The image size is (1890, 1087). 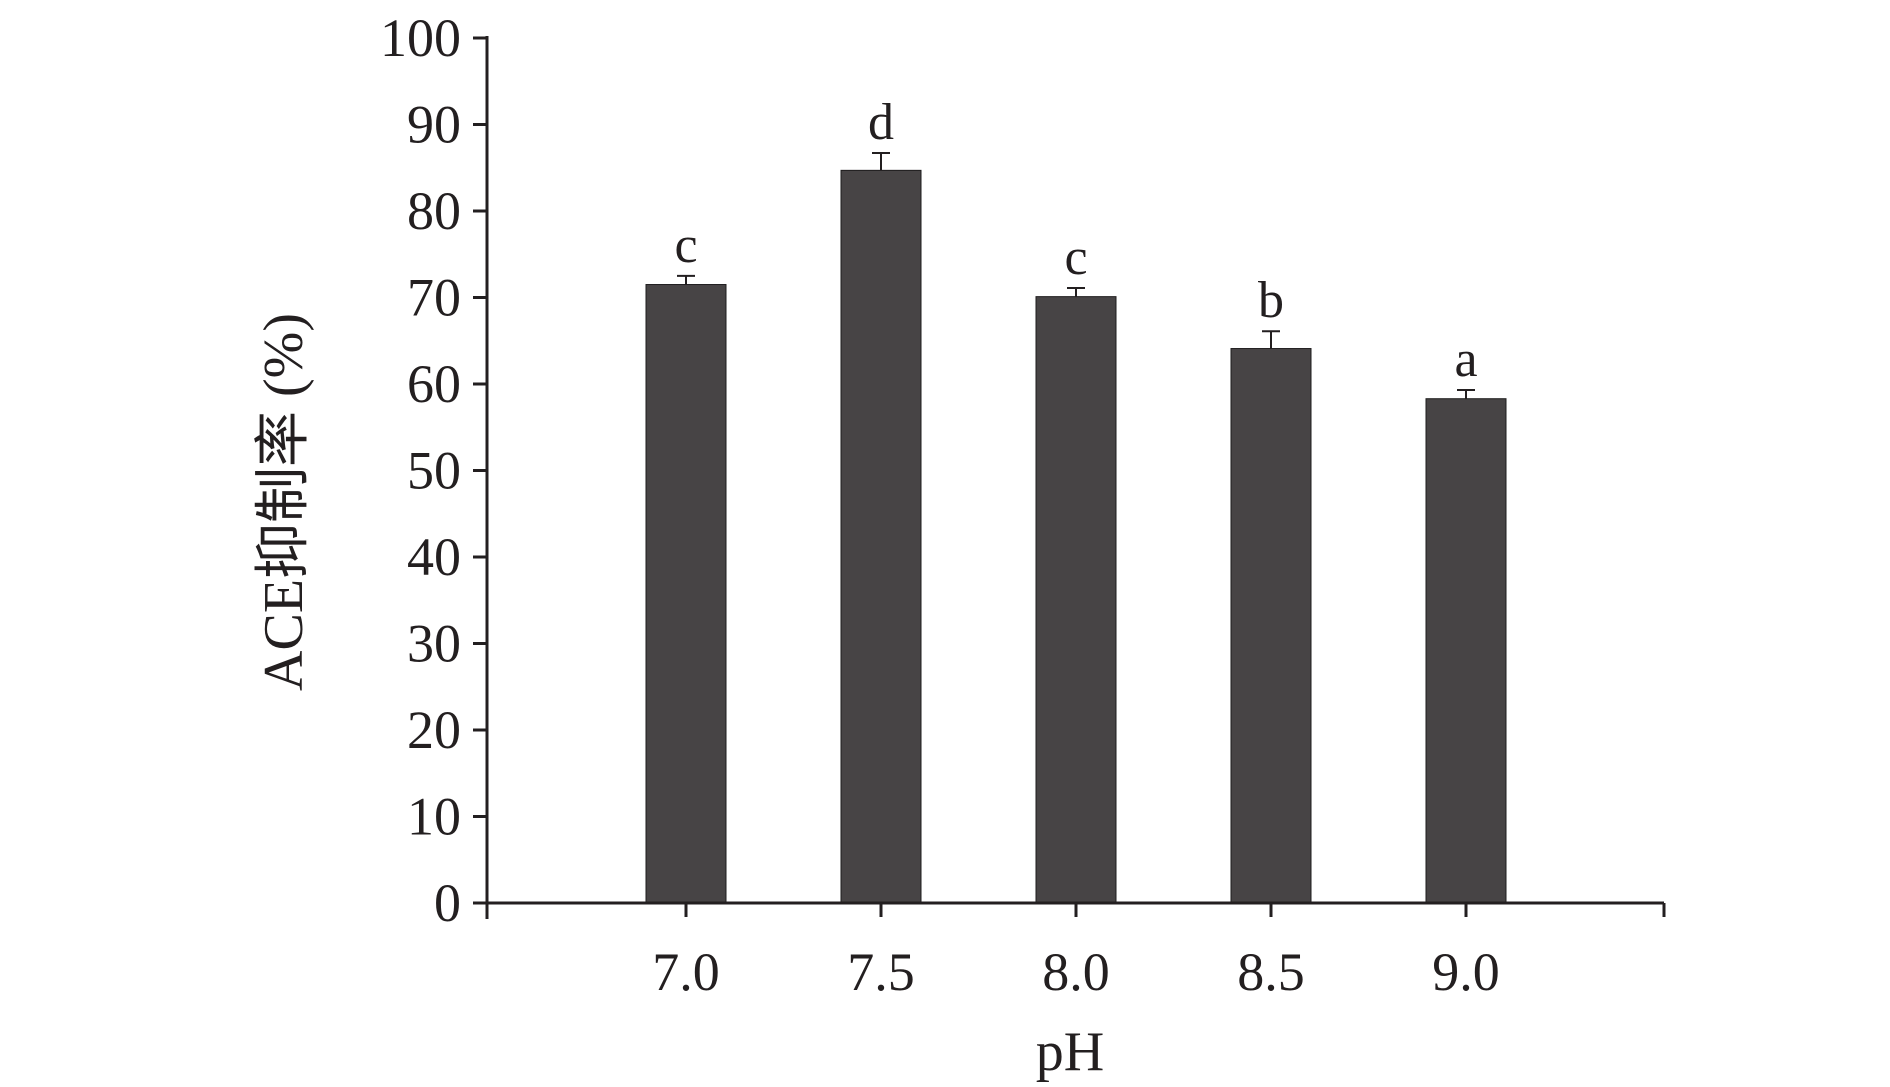 I want to click on bar-8.5, so click(x=1271, y=626).